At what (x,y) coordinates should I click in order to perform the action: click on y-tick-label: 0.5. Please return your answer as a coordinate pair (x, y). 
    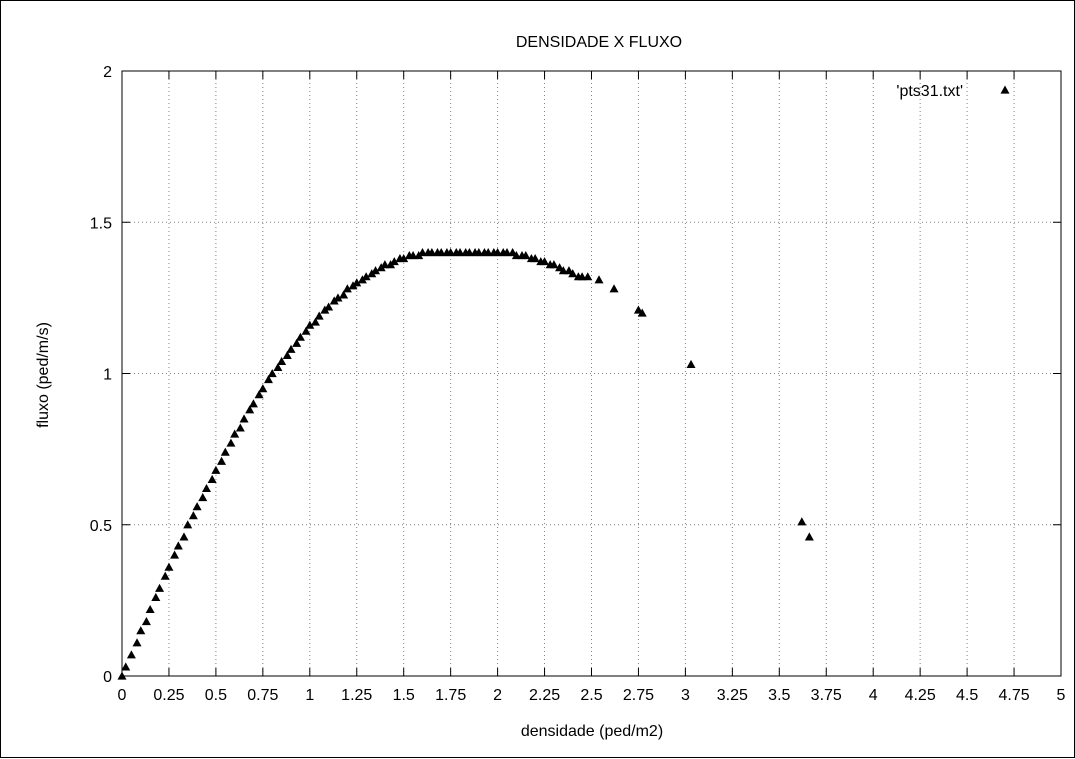
    Looking at the image, I should click on (101, 526).